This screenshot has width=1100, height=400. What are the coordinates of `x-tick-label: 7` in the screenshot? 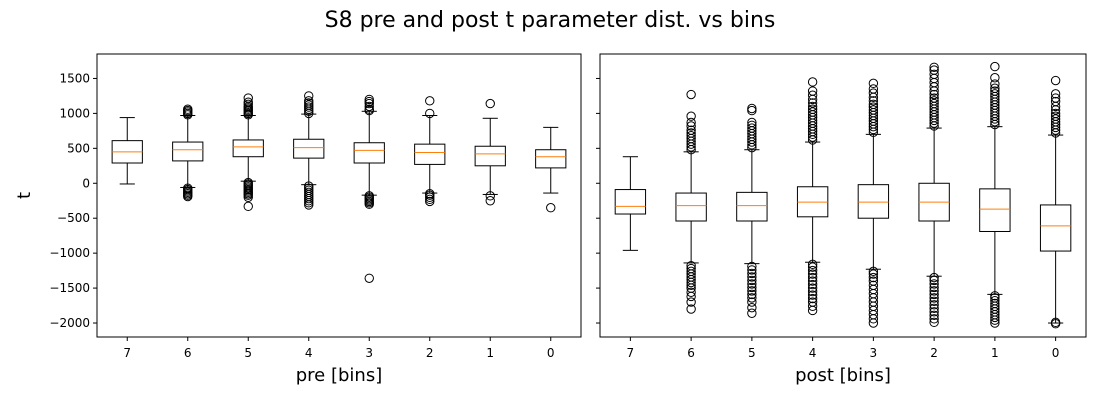 It's located at (631, 353).